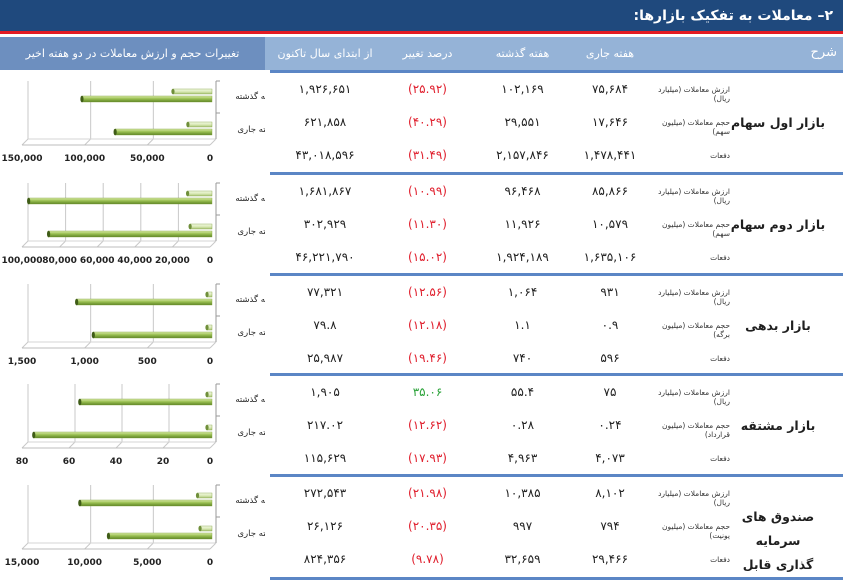 Image resolution: width=843 pixels, height=580 pixels. Describe the element at coordinates (84, 563) in the screenshot. I see `x-tick-label: 10,000` at that location.